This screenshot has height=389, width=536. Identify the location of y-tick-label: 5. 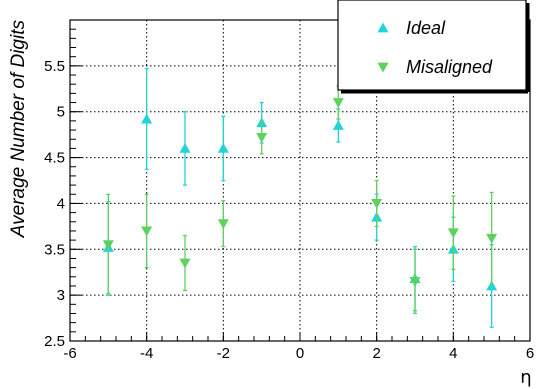
(61, 112).